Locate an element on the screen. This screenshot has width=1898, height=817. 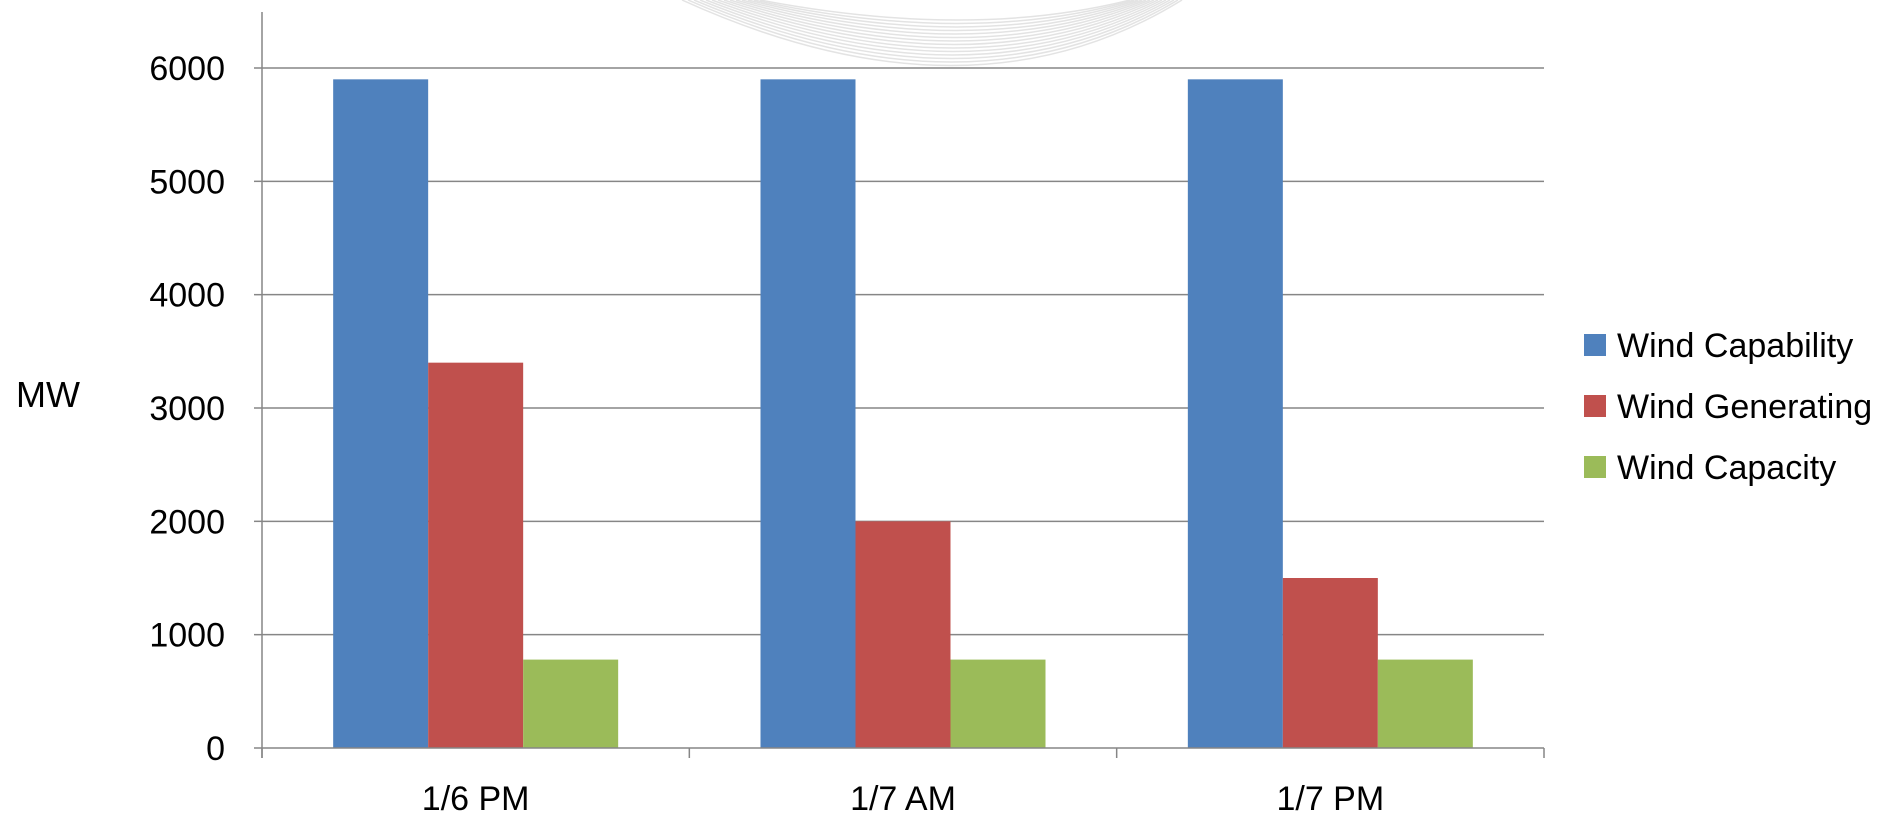
x-tick-label: 1/7 AM is located at coordinates (903, 798).